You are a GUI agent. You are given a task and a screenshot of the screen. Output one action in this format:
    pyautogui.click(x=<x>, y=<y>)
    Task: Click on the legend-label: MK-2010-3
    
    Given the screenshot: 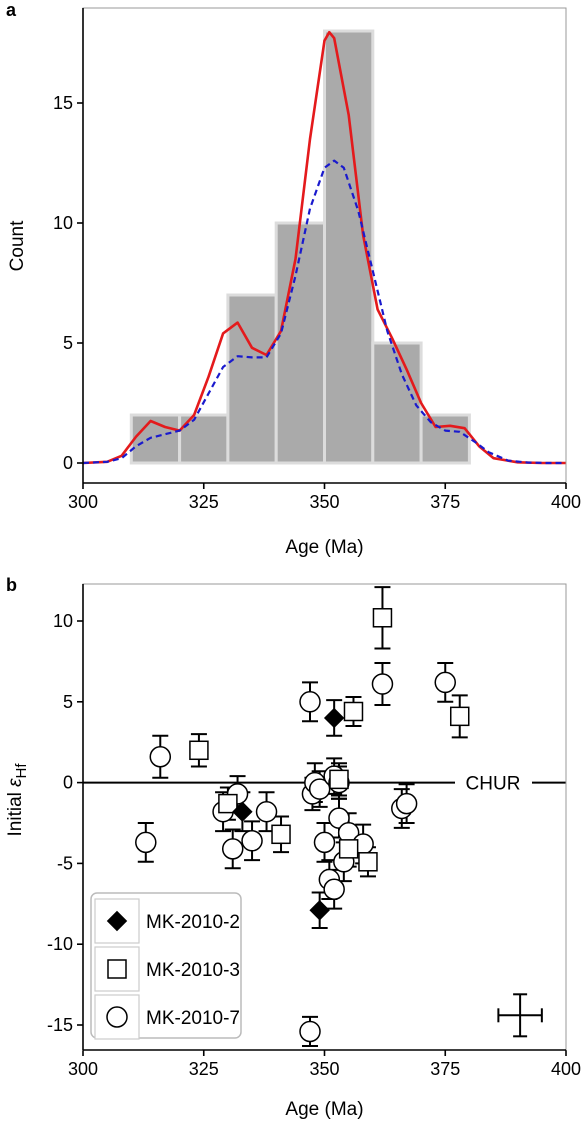 What is the action you would take?
    pyautogui.click(x=193, y=970)
    